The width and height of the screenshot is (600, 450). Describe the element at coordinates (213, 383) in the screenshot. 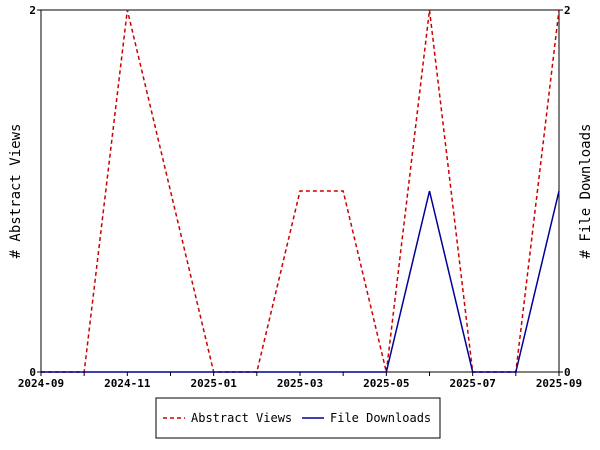

I see `x-tick-label: 2025-01` at that location.